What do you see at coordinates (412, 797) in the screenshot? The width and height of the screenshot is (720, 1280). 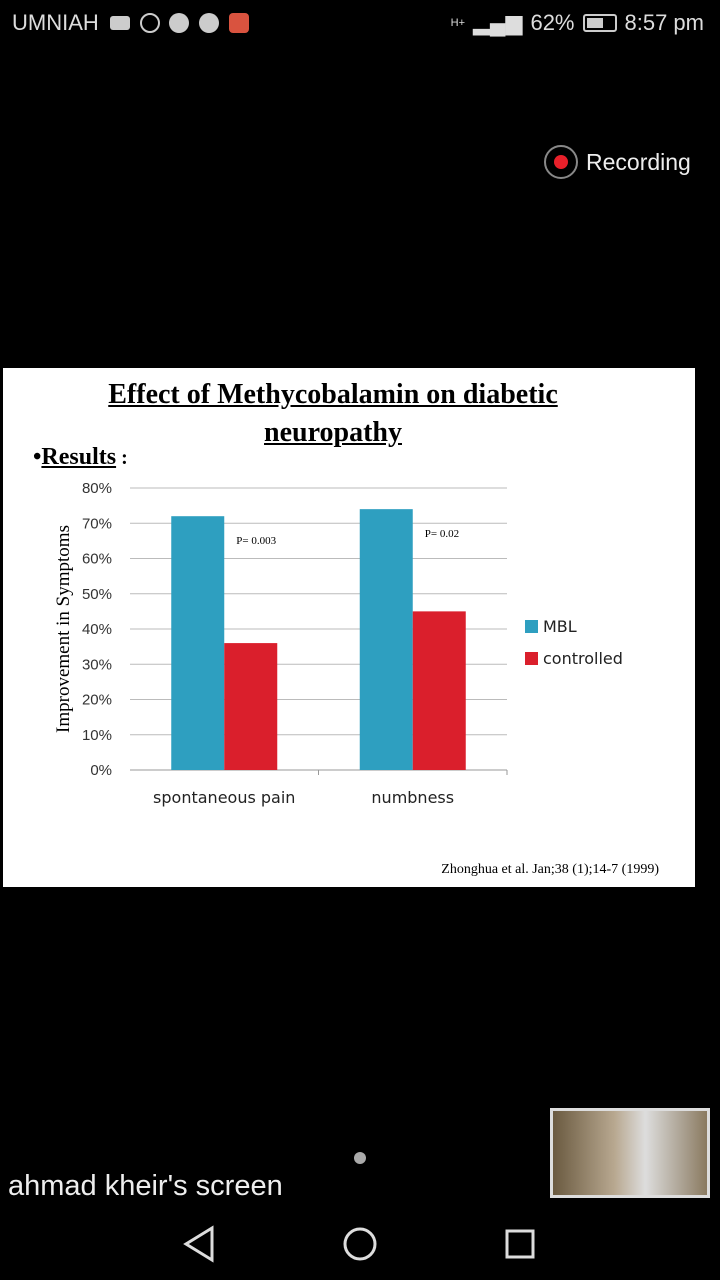 I see `x-tick-label: numbness` at bounding box center [412, 797].